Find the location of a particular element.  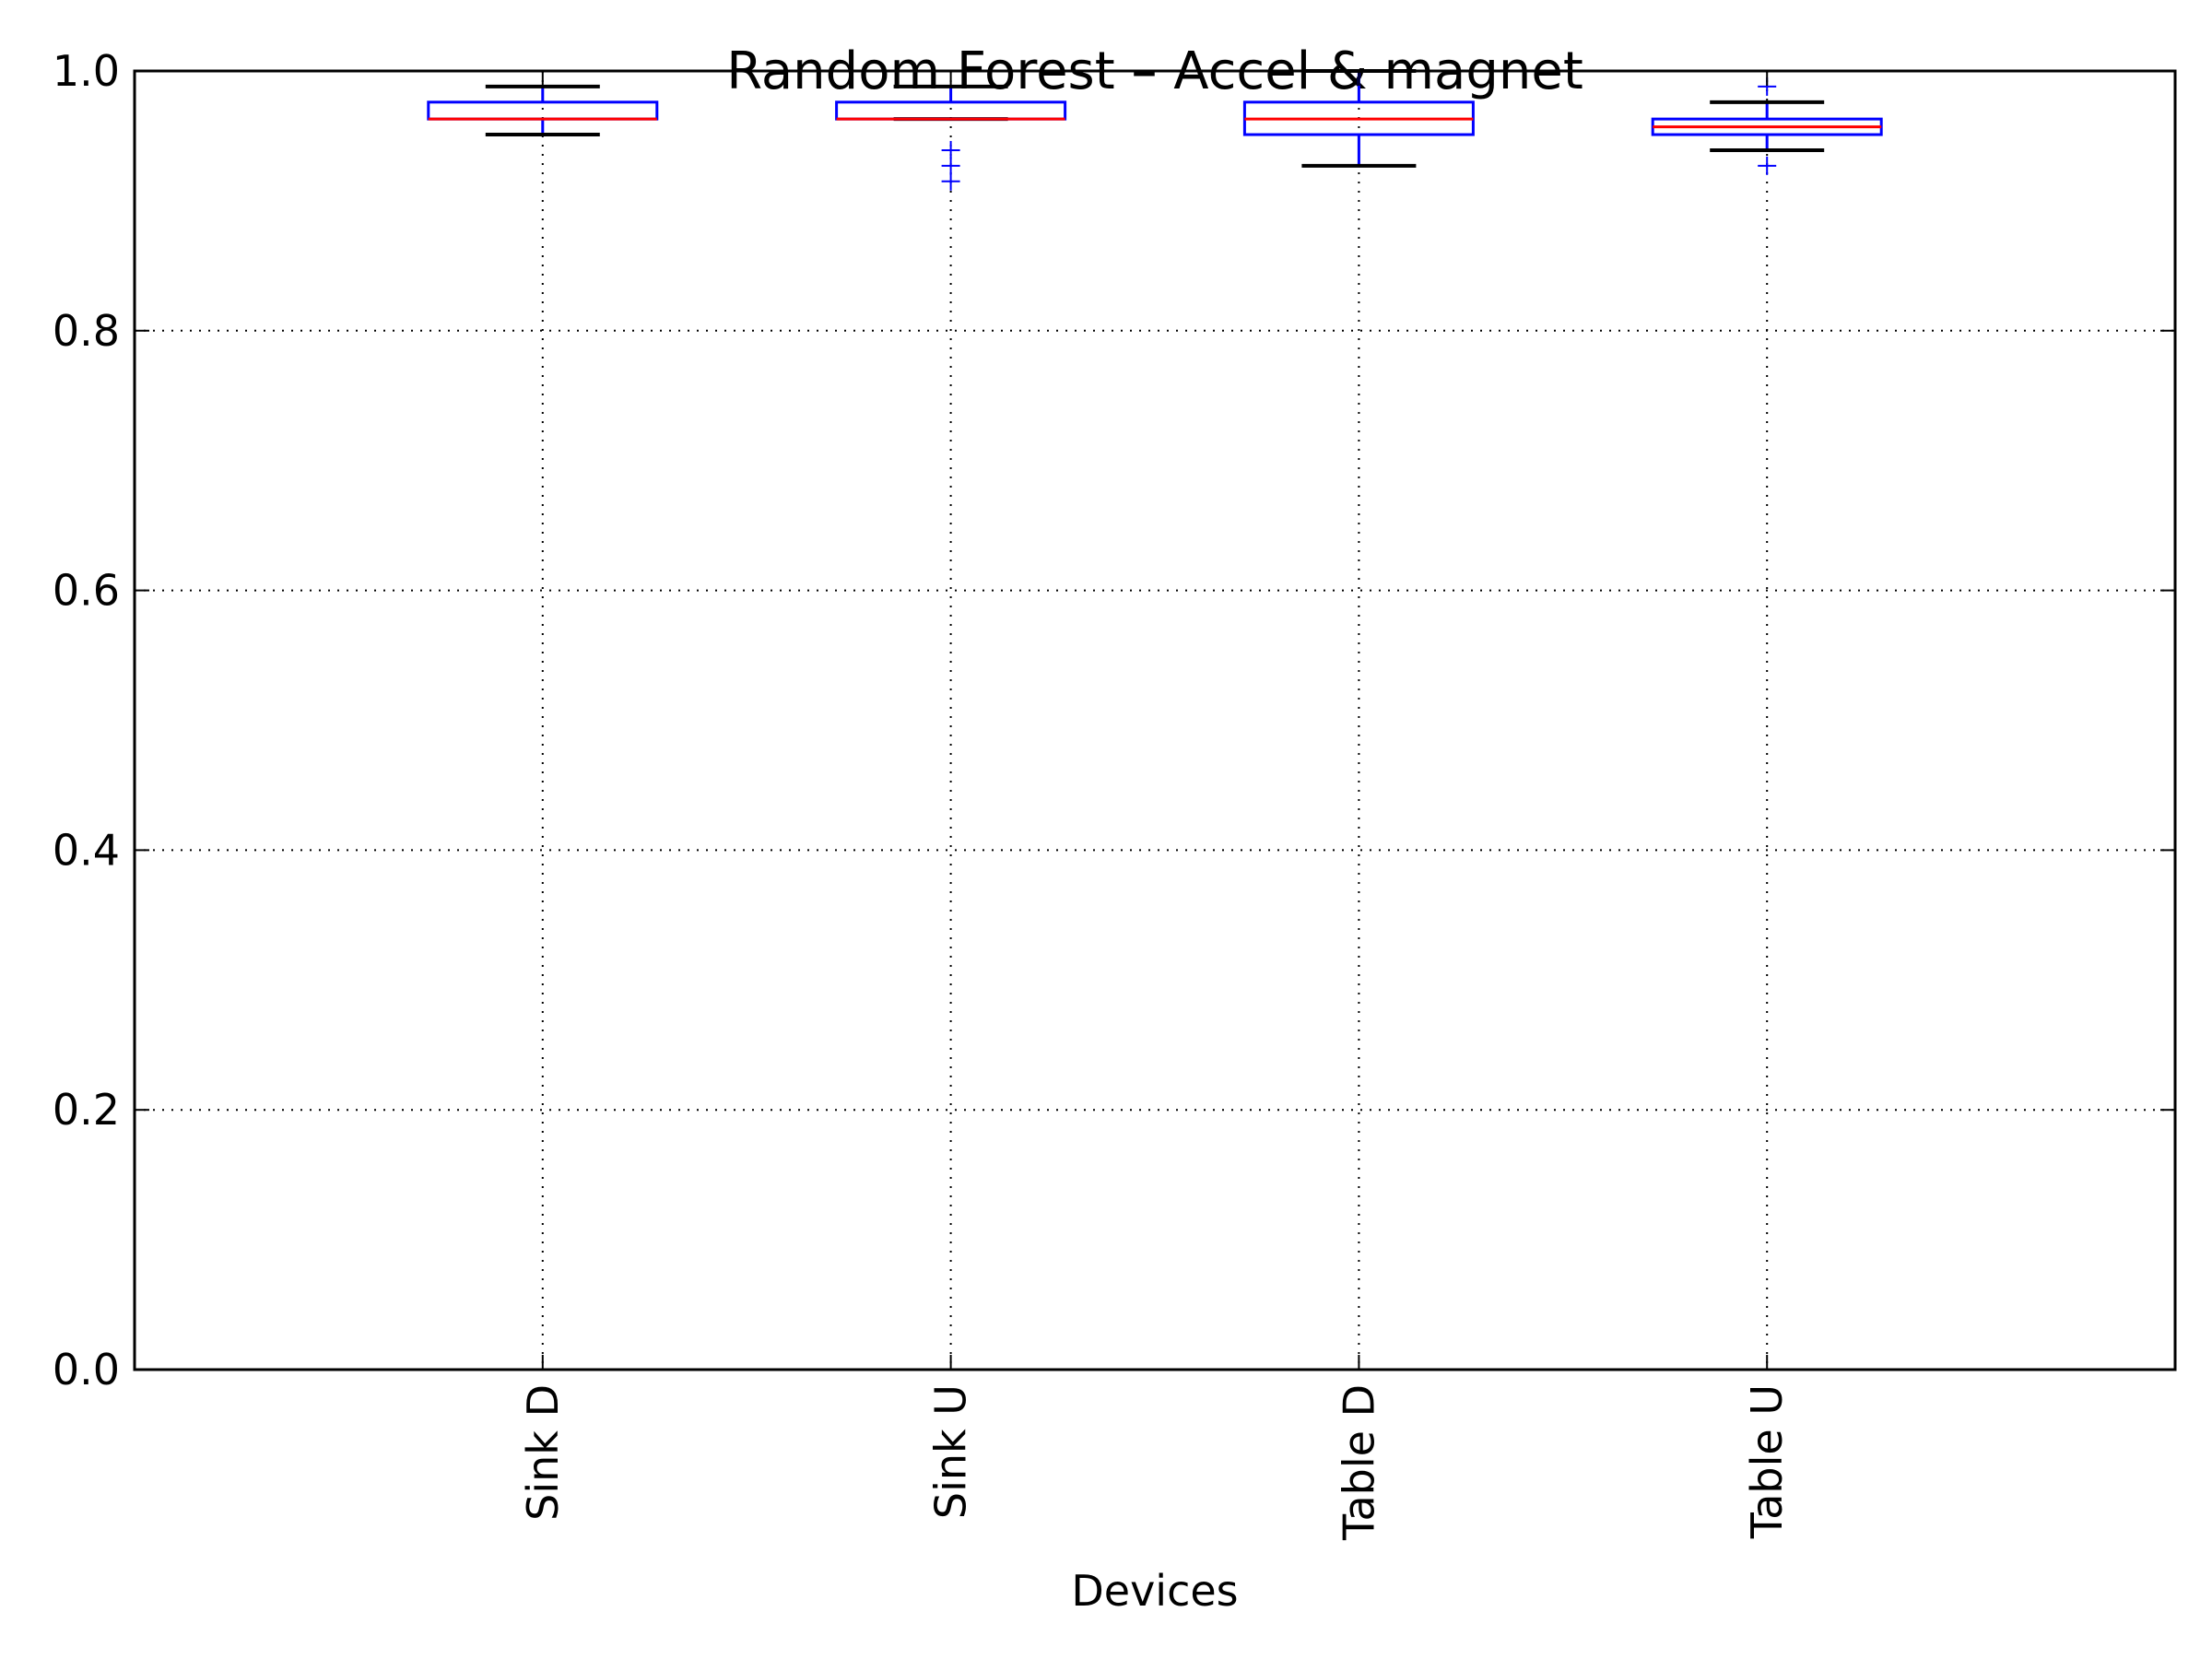

box-sink-u is located at coordinates (951, 137).